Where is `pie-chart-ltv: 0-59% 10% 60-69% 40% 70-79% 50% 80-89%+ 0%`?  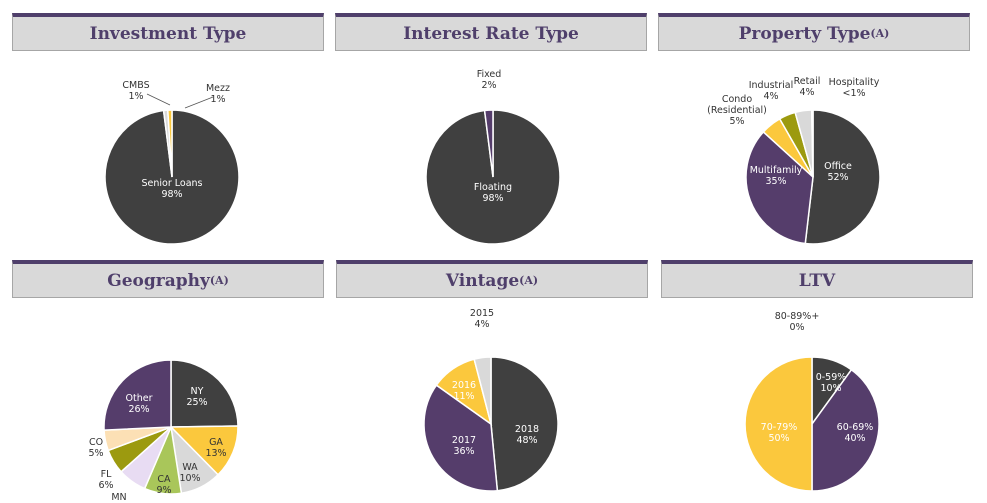 pie-chart-ltv: 0-59% 10% 60-69% 40% 70-79% 50% 80-89%+ 0% is located at coordinates (812, 401).